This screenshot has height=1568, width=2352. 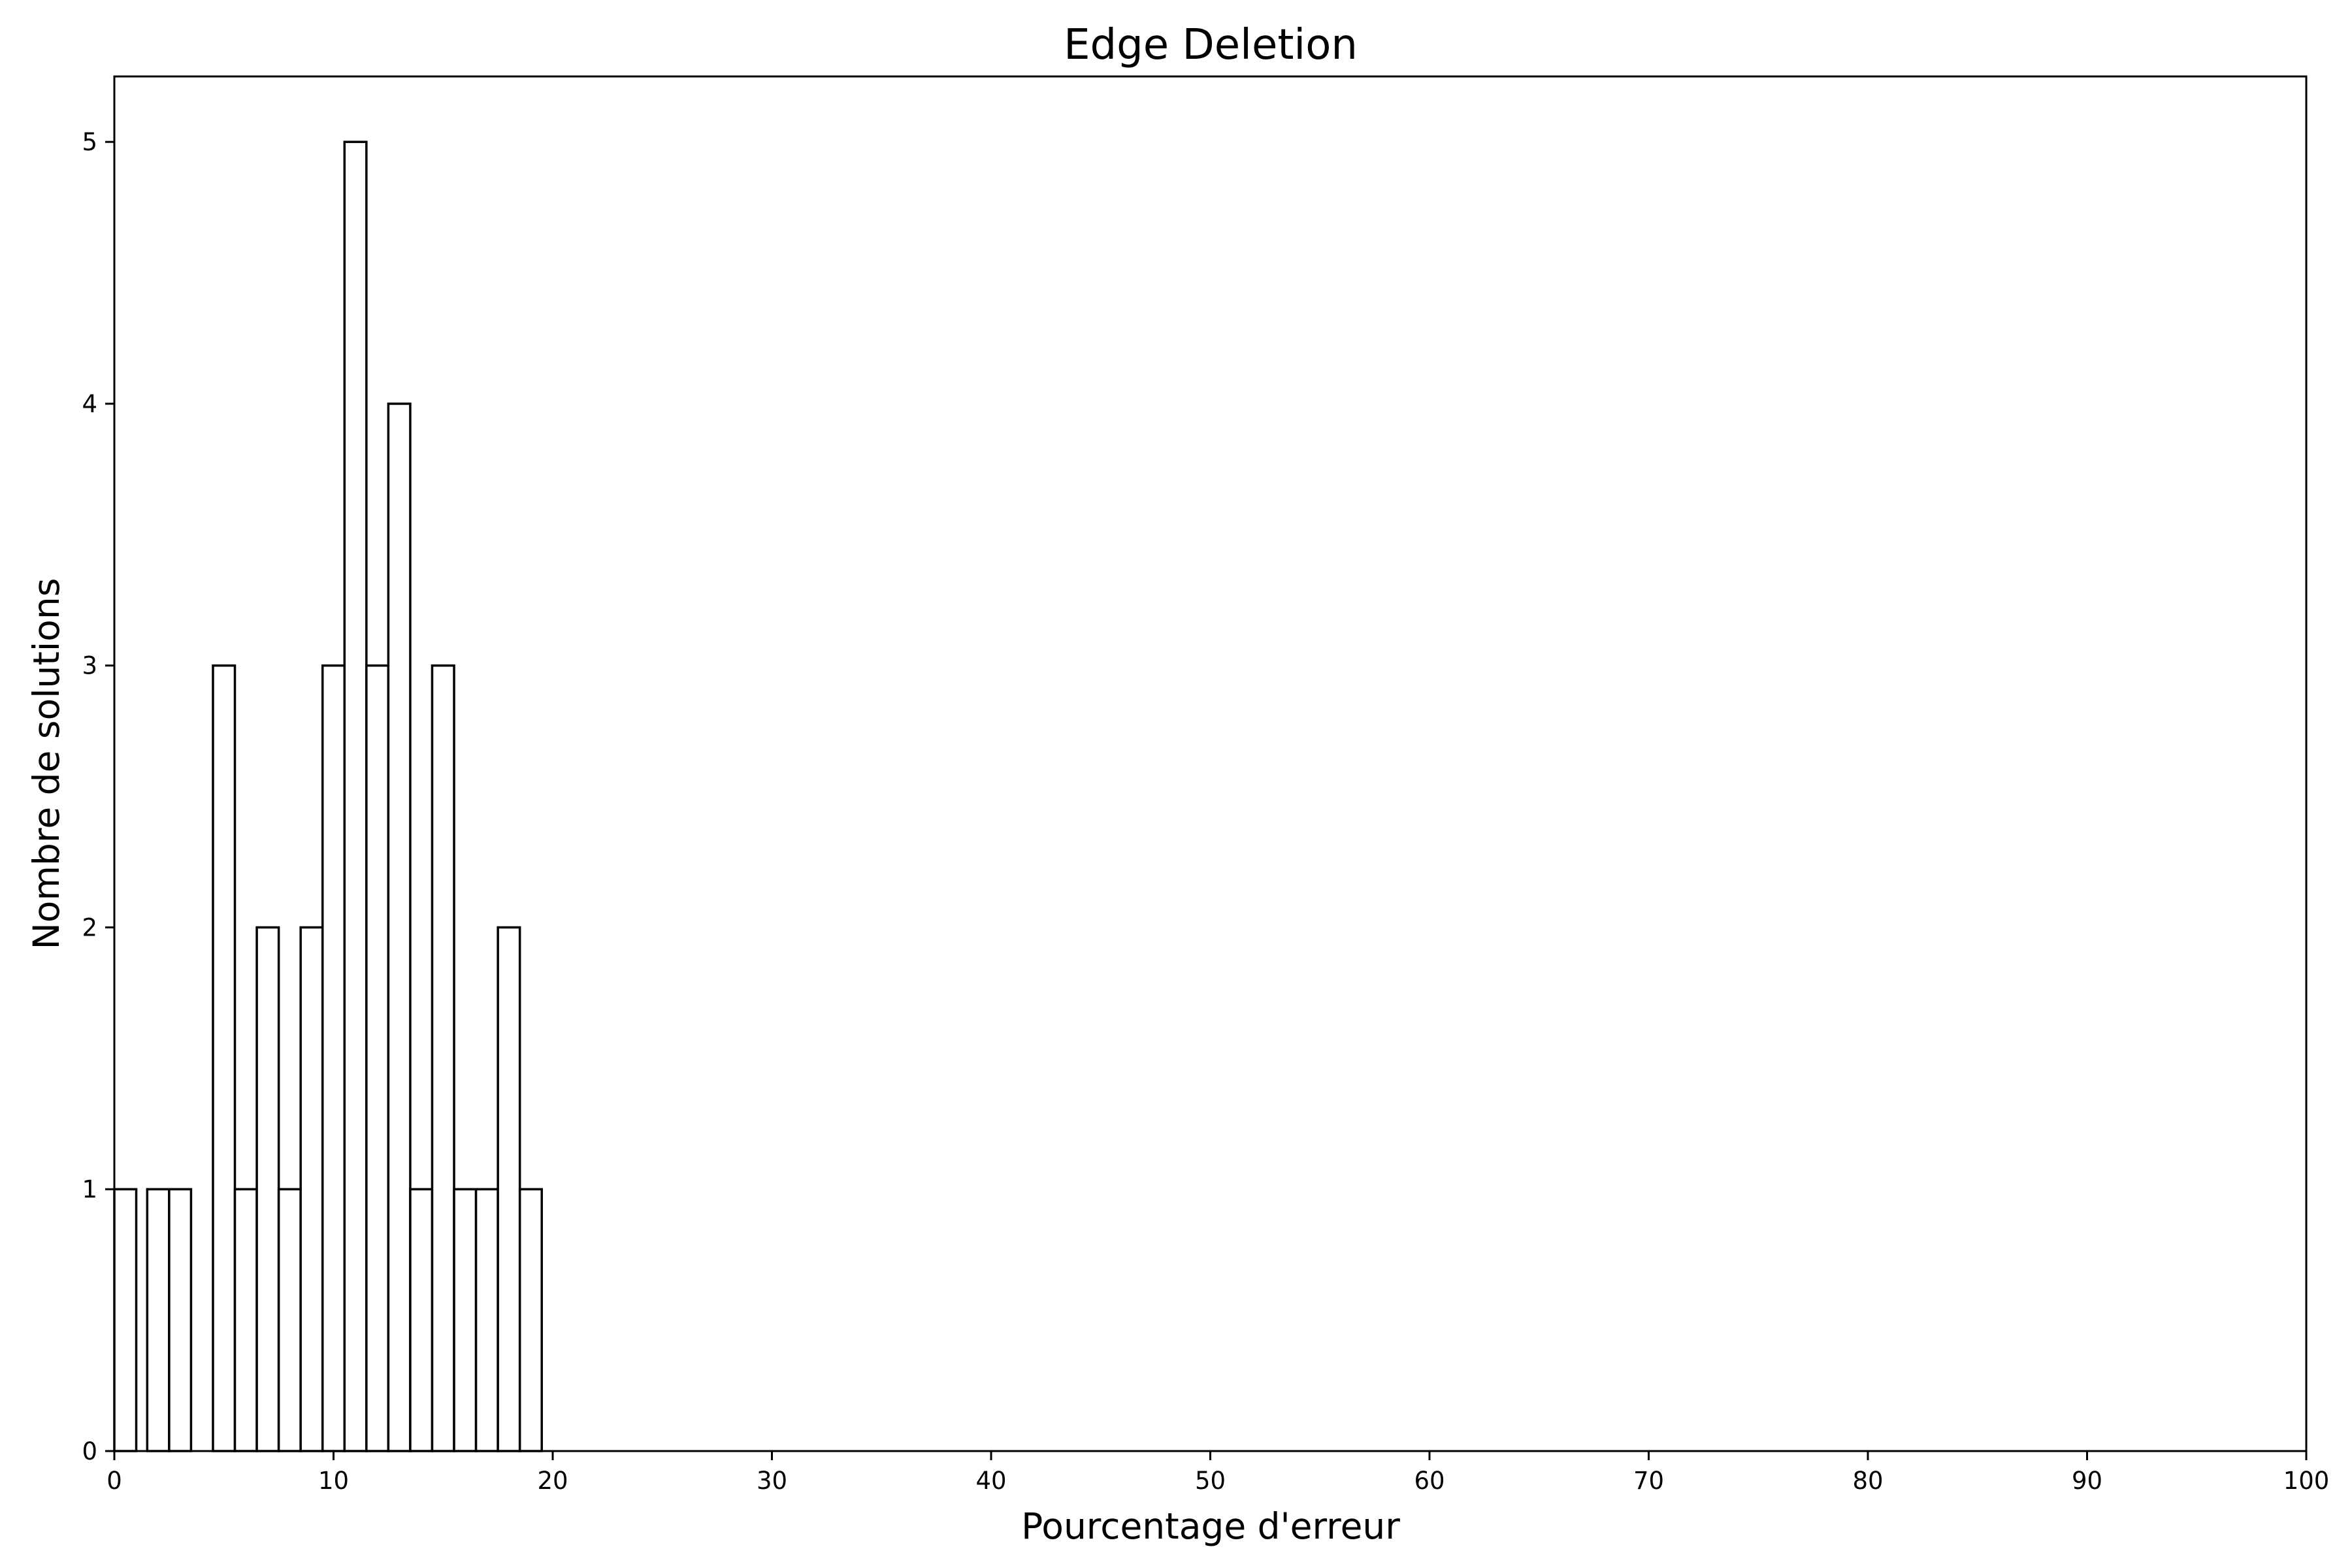 What do you see at coordinates (2087, 1481) in the screenshot?
I see `x-tick-label: 90` at bounding box center [2087, 1481].